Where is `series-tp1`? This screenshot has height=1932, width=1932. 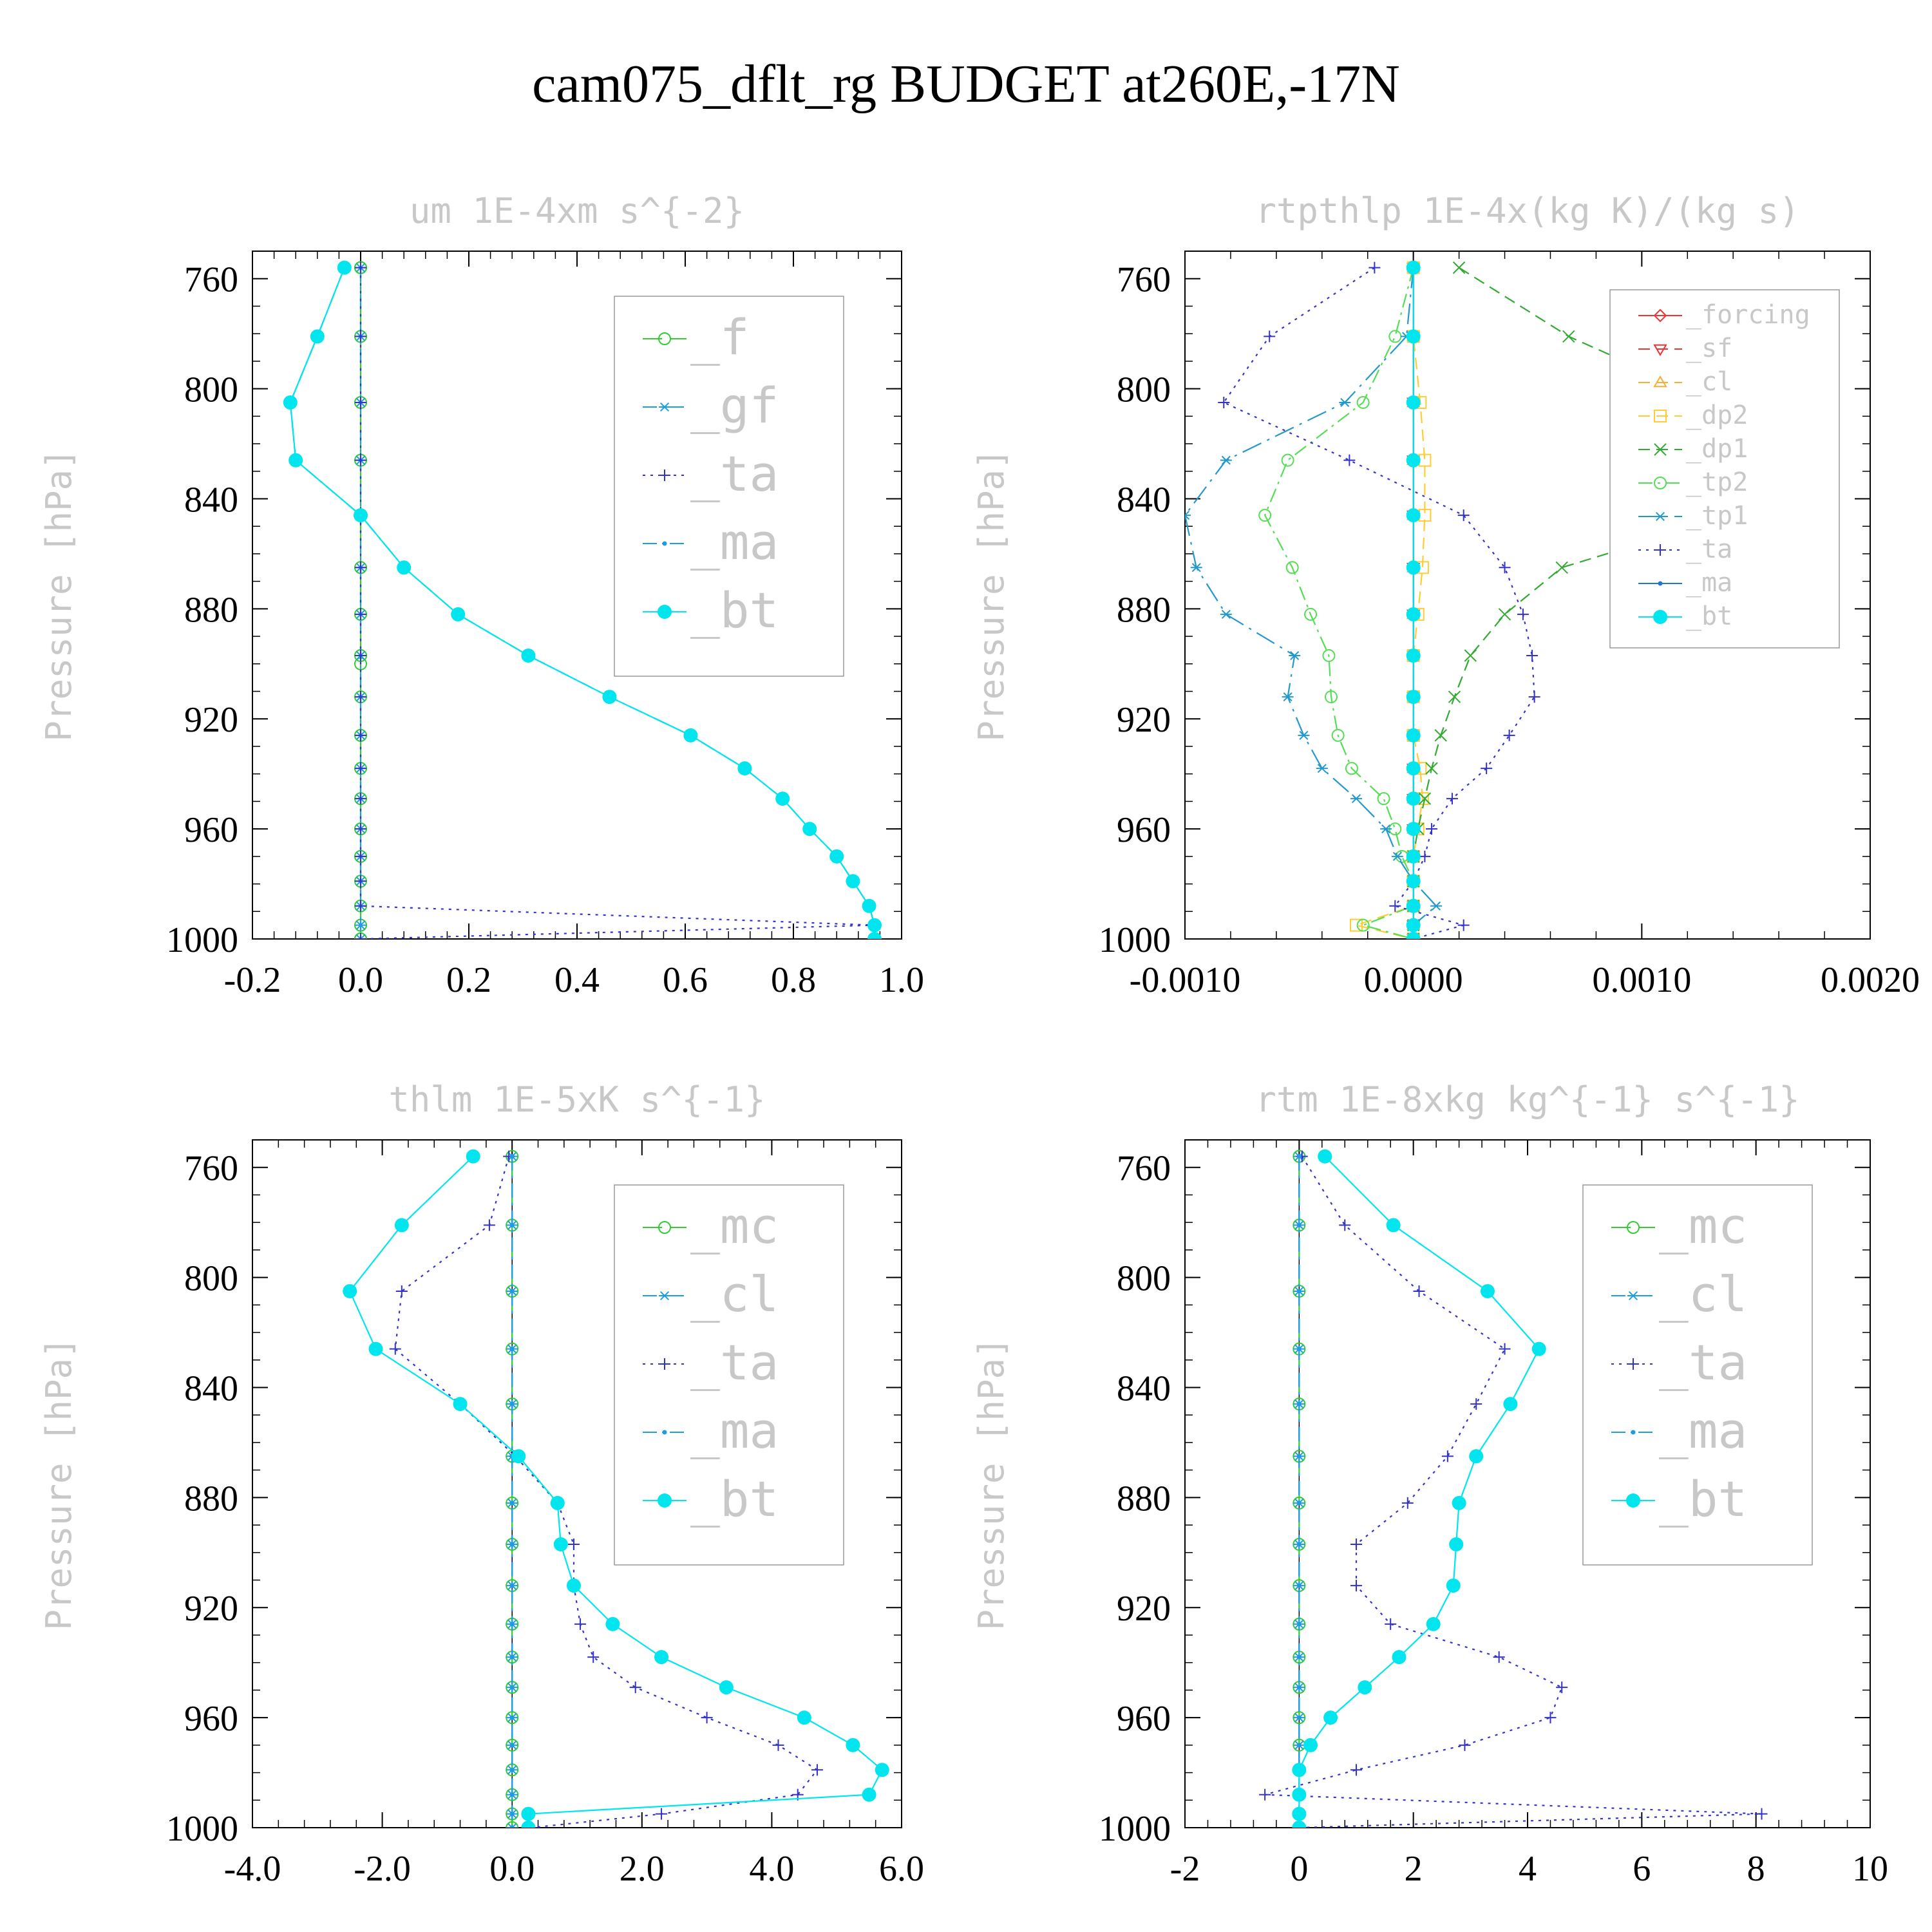
series-tp1 is located at coordinates (1314, 601).